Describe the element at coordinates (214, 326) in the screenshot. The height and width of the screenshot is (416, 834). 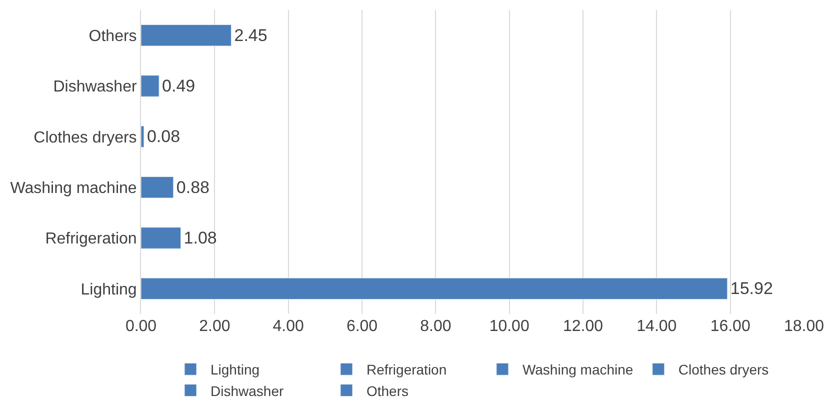
I see `x-tick-label: 2.00` at that location.